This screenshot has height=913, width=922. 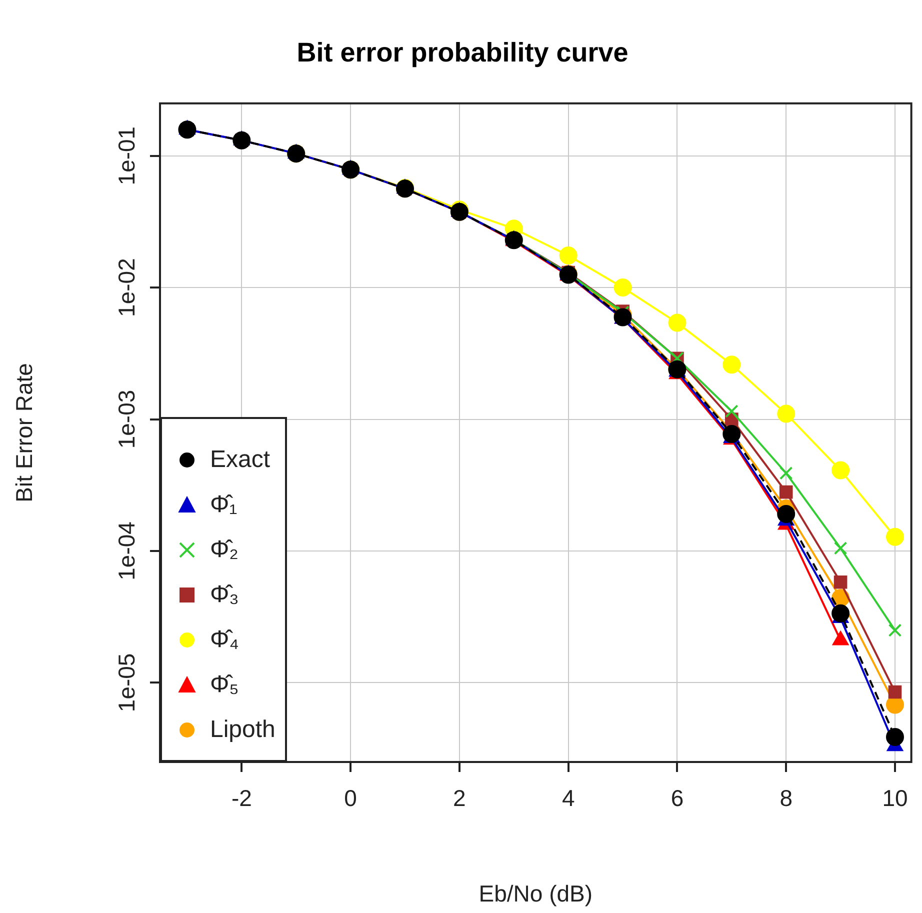 I want to click on x-axis-title: Eb/No (dB), so click(x=535, y=893).